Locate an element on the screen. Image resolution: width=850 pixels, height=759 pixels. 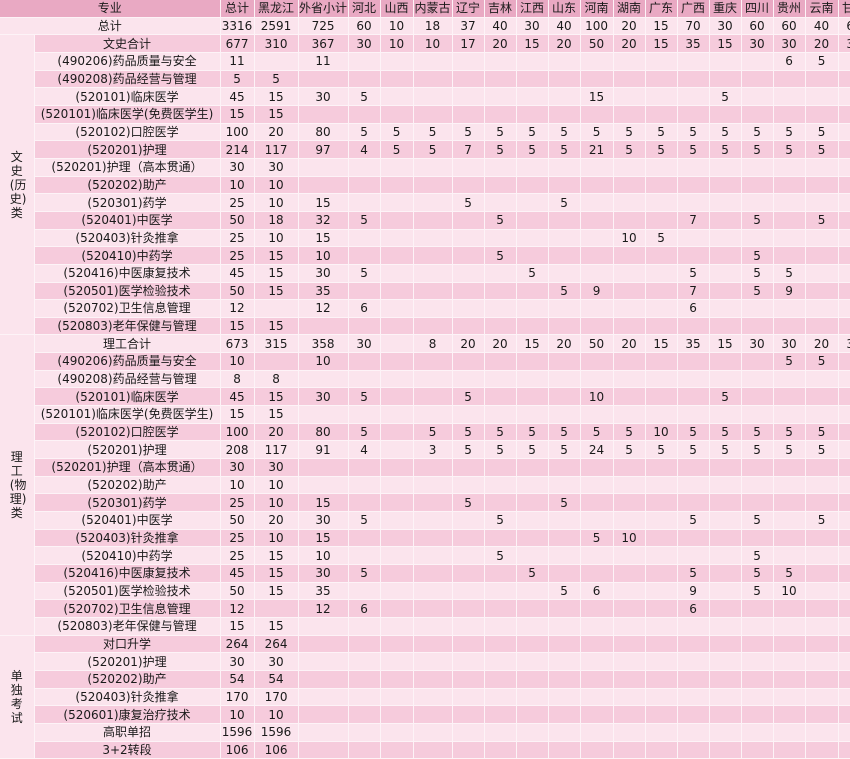
table-row: (520410)中药学 25 15 10 5 5 is located at coordinates (425, 555).